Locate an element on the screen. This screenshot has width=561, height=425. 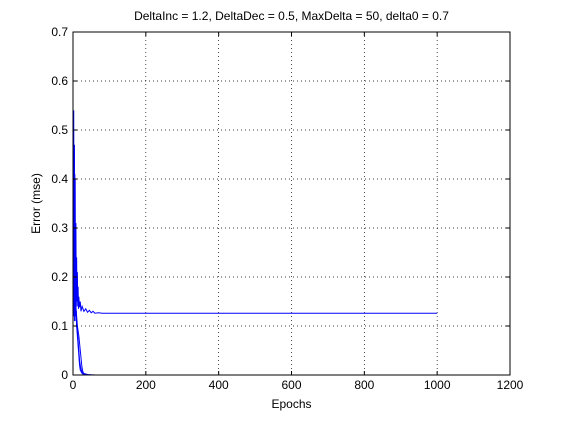
y-tick-label: 0.5 is located at coordinates (59, 130).